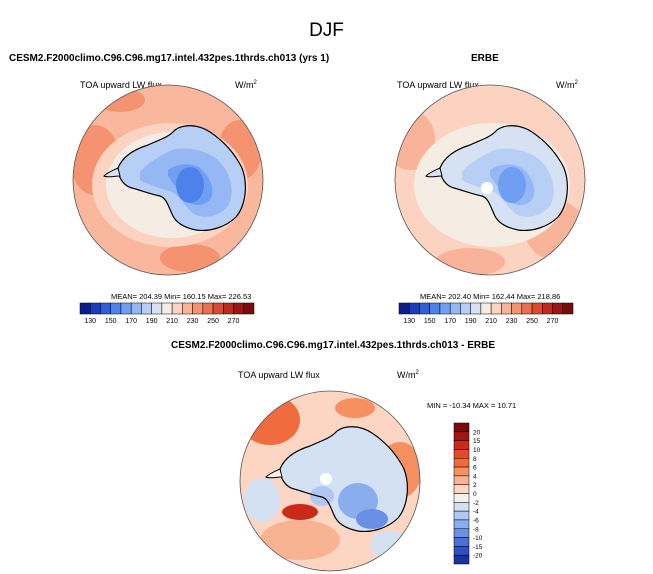 The image size is (653, 574). What do you see at coordinates (476, 503) in the screenshot?
I see `colorbar-label: -2` at bounding box center [476, 503].